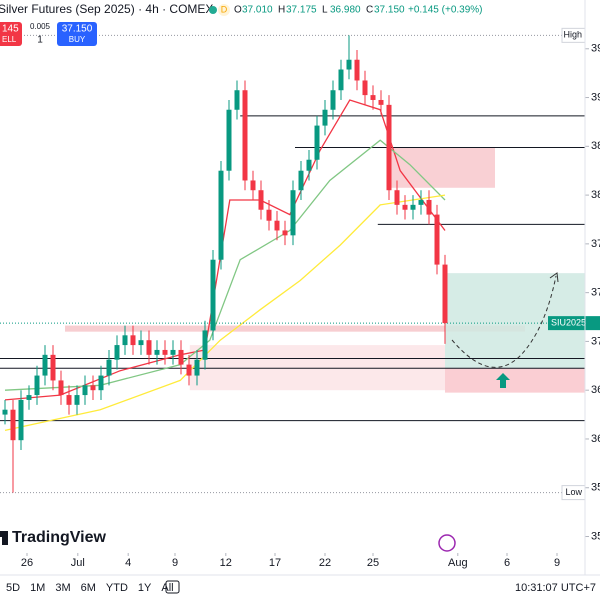 Image resolution: width=600 pixels, height=600 pixels. What do you see at coordinates (568, 323) in the screenshot?
I see `symbol-tag: SIU2025` at bounding box center [568, 323].